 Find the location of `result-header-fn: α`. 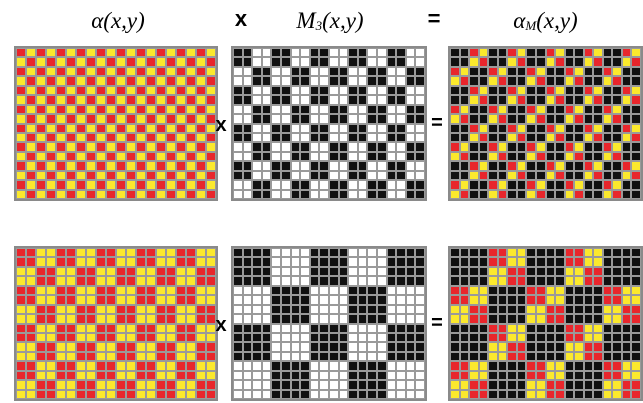

result-header-fn: α is located at coordinates (519, 20).